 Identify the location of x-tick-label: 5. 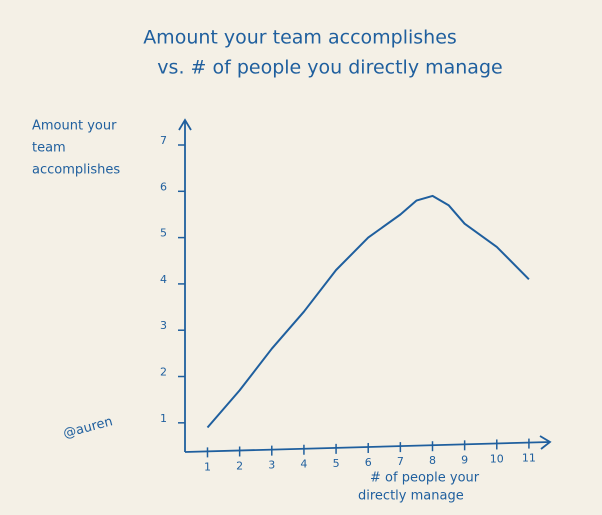
(336, 463).